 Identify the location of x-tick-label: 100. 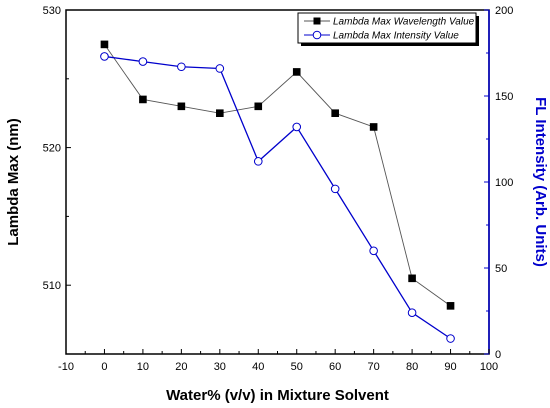
(489, 367).